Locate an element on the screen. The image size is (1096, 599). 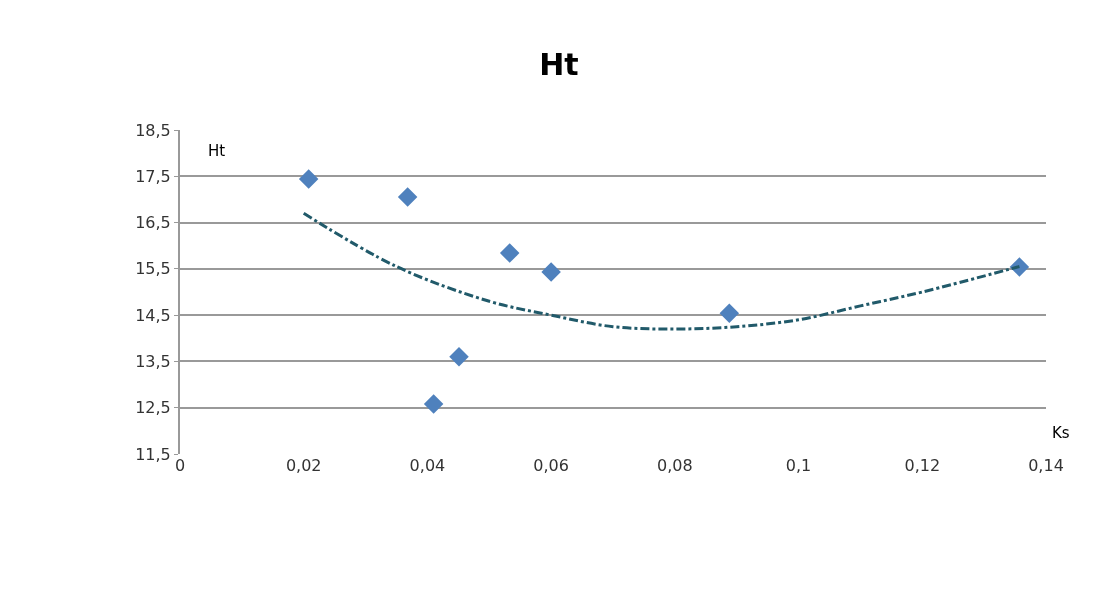
y-tick-label: 16,5 is located at coordinates (153, 223).